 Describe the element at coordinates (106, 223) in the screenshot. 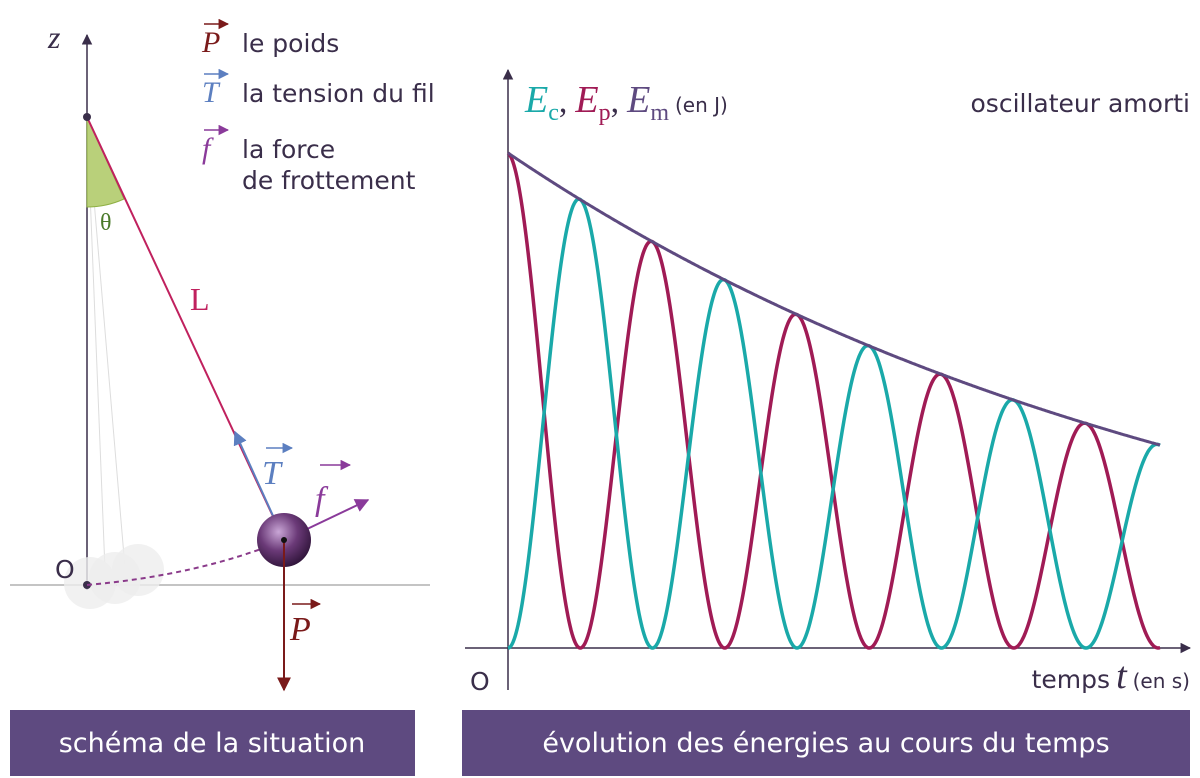

I see `angle-label: θ` at that location.